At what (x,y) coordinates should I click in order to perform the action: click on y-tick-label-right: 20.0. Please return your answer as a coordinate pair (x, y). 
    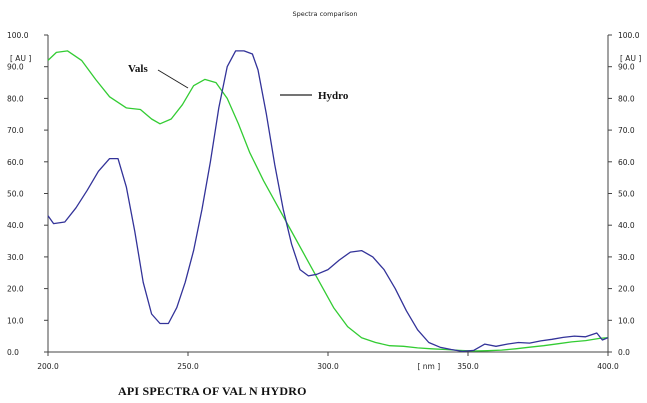
    Looking at the image, I should click on (626, 289).